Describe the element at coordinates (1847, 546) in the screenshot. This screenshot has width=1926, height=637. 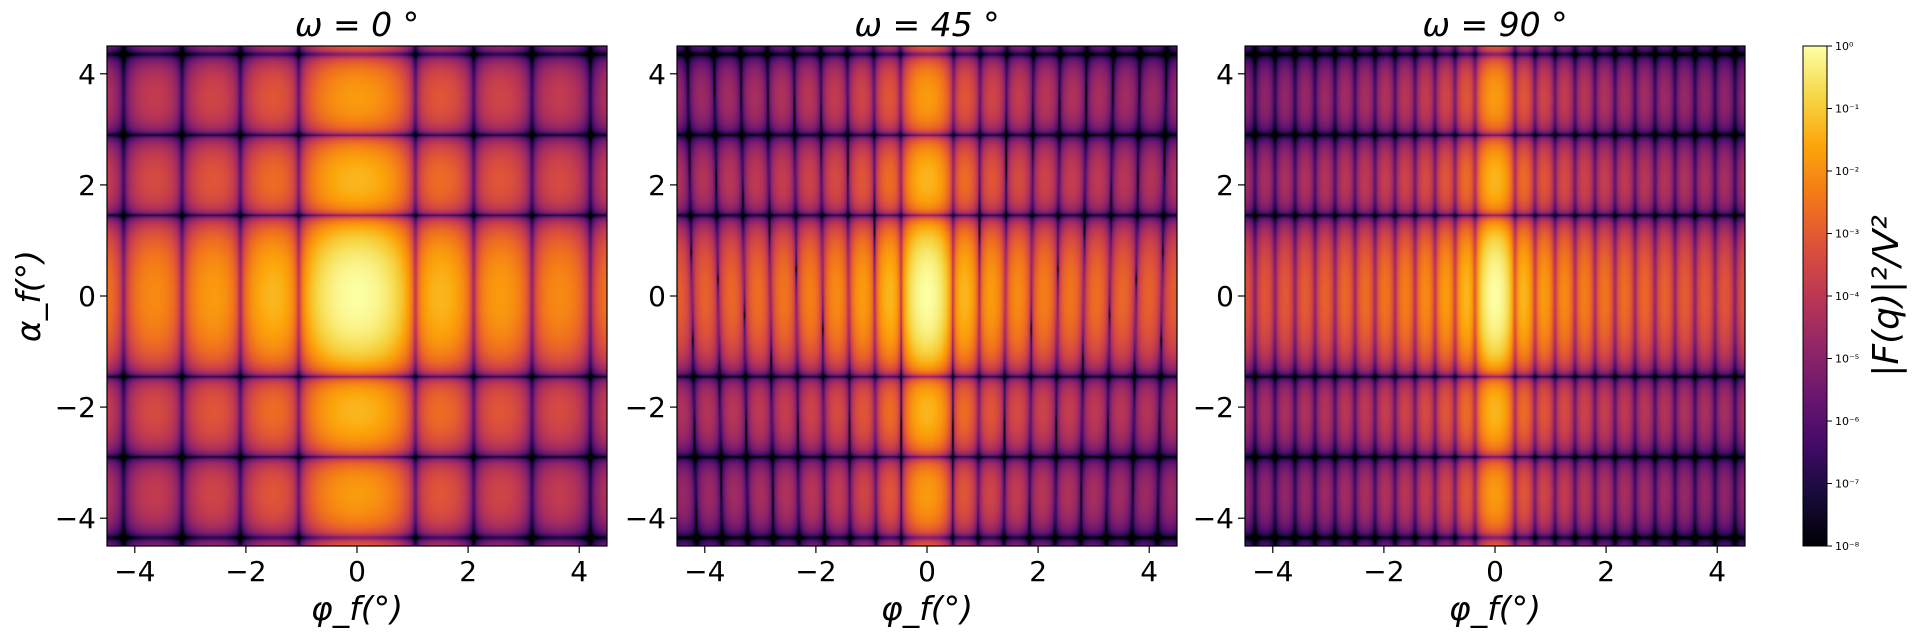
I see `colorbar-tick-label: 10⁻⁸` at that location.